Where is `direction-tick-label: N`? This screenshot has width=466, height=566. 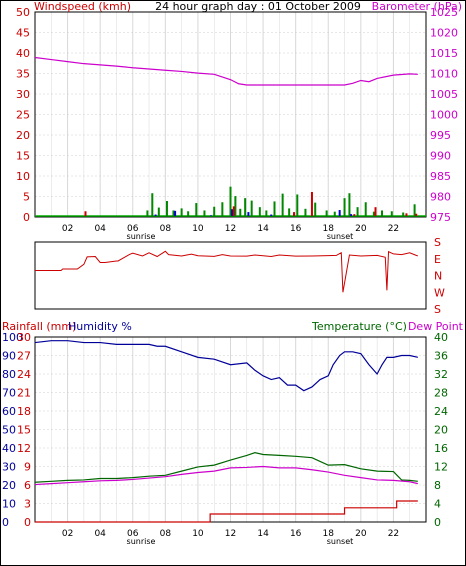
direction-tick-label: N is located at coordinates (438, 276).